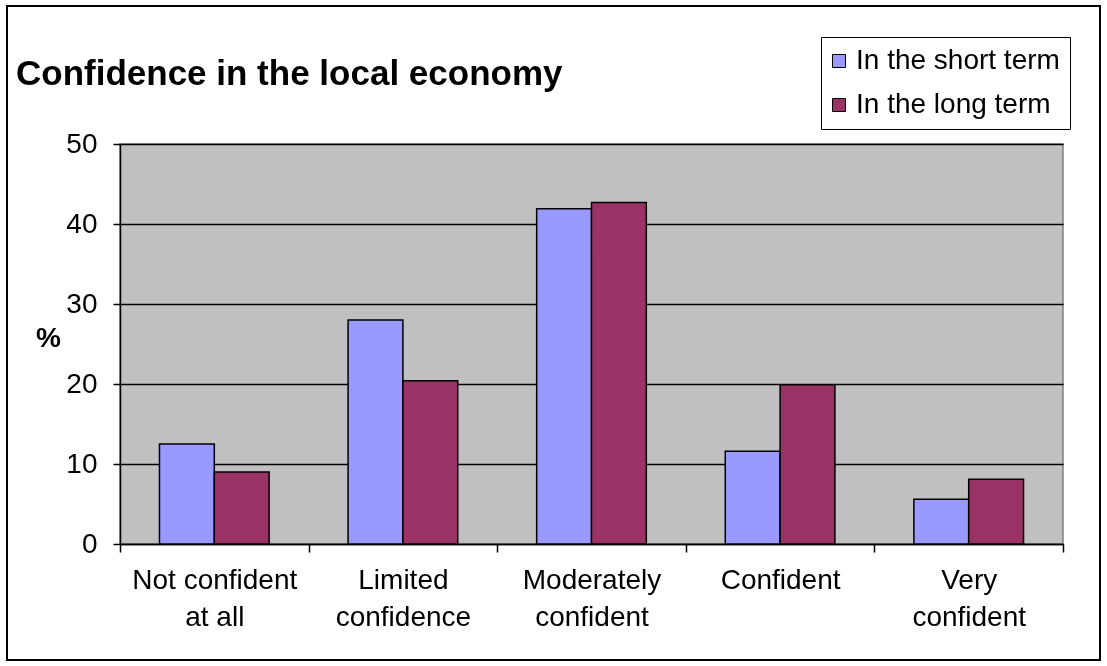 The height and width of the screenshot is (666, 1107). I want to click on y-tick-label: 40, so click(82, 223).